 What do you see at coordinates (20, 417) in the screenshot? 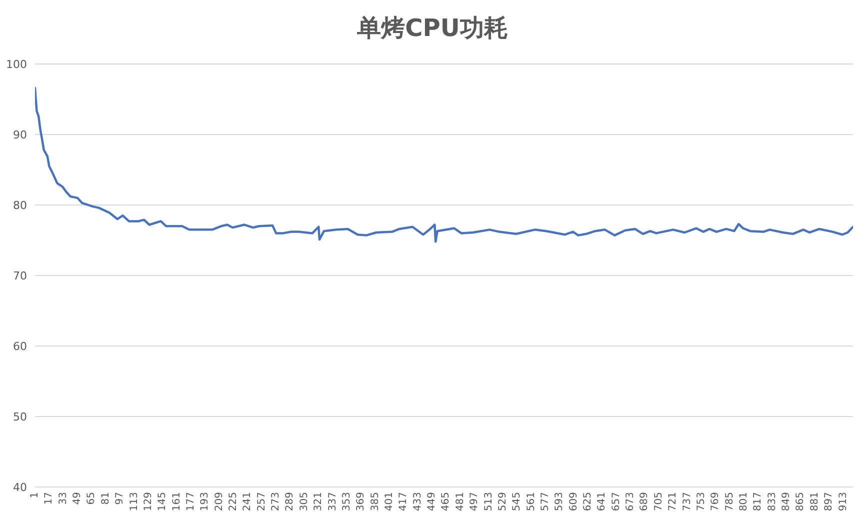
I see `y-tick-label: 50` at bounding box center [20, 417].